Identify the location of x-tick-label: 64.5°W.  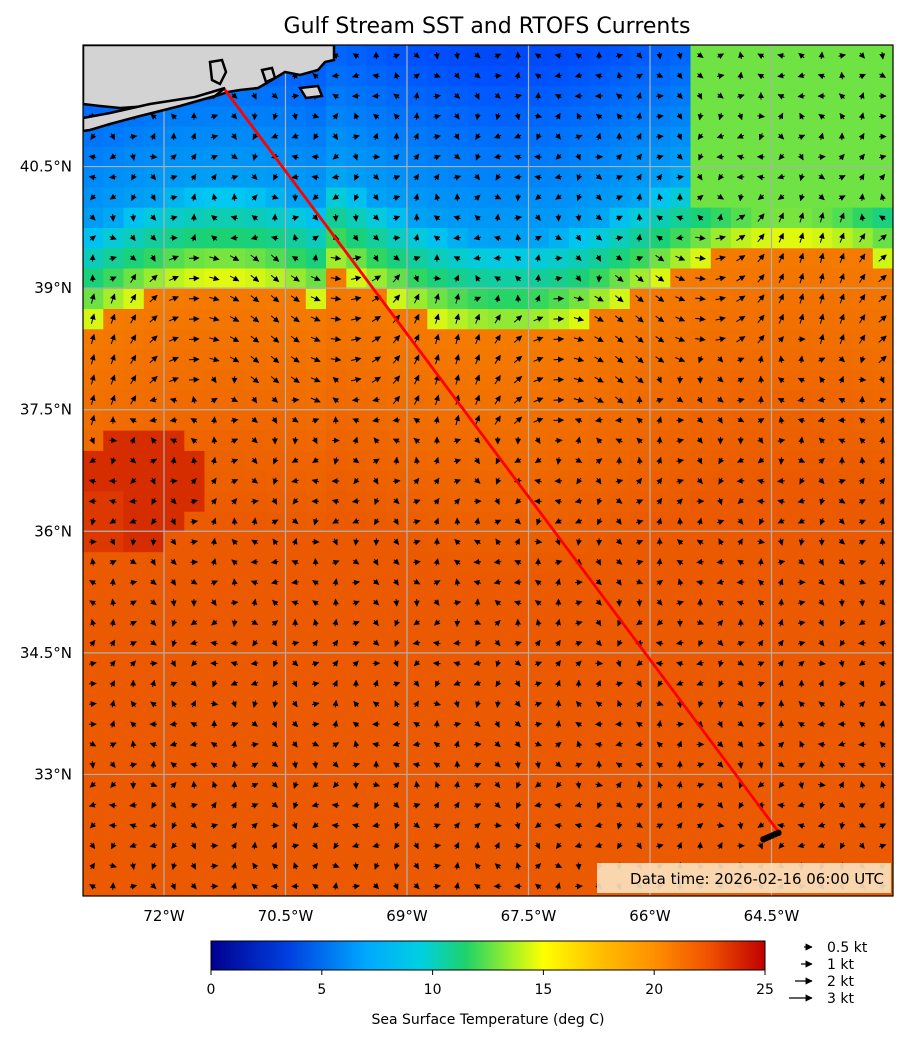
(772, 916).